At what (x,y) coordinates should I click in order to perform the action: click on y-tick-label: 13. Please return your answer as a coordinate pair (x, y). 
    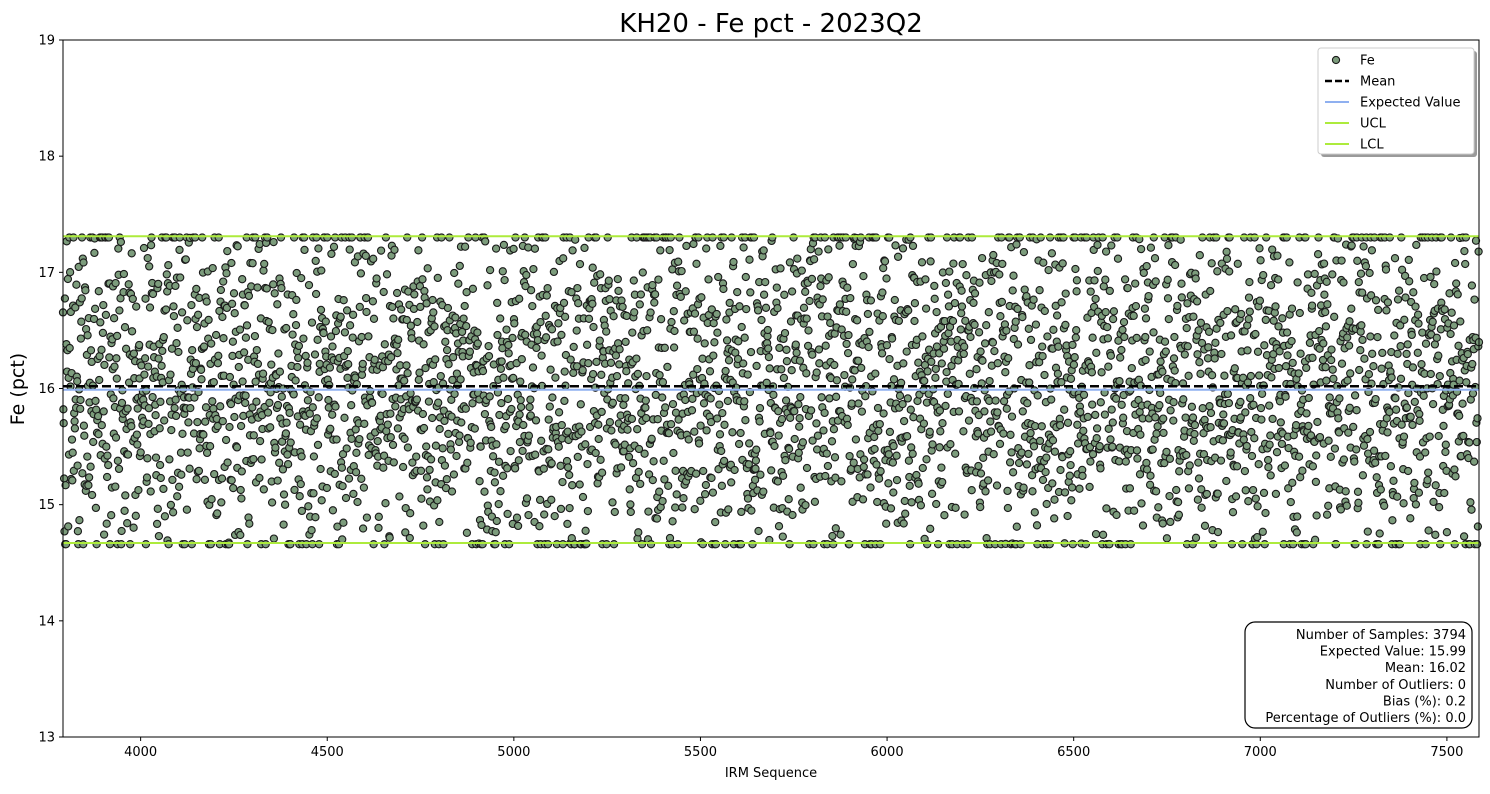
    Looking at the image, I should click on (46, 738).